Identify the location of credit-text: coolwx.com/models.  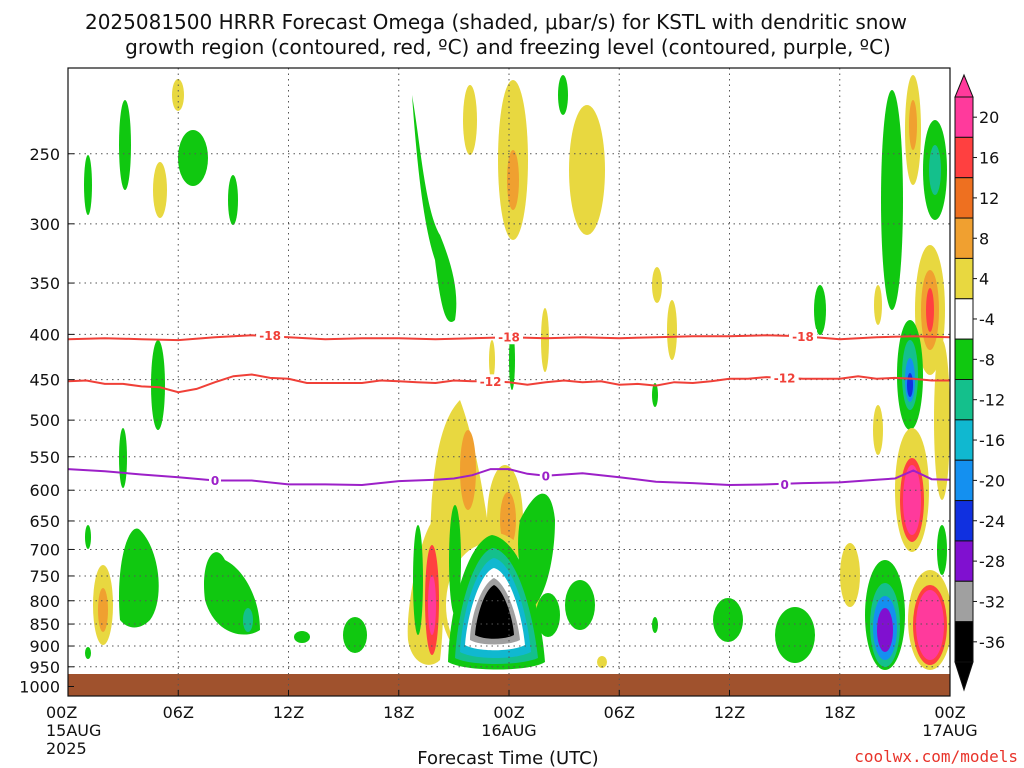
(936, 756).